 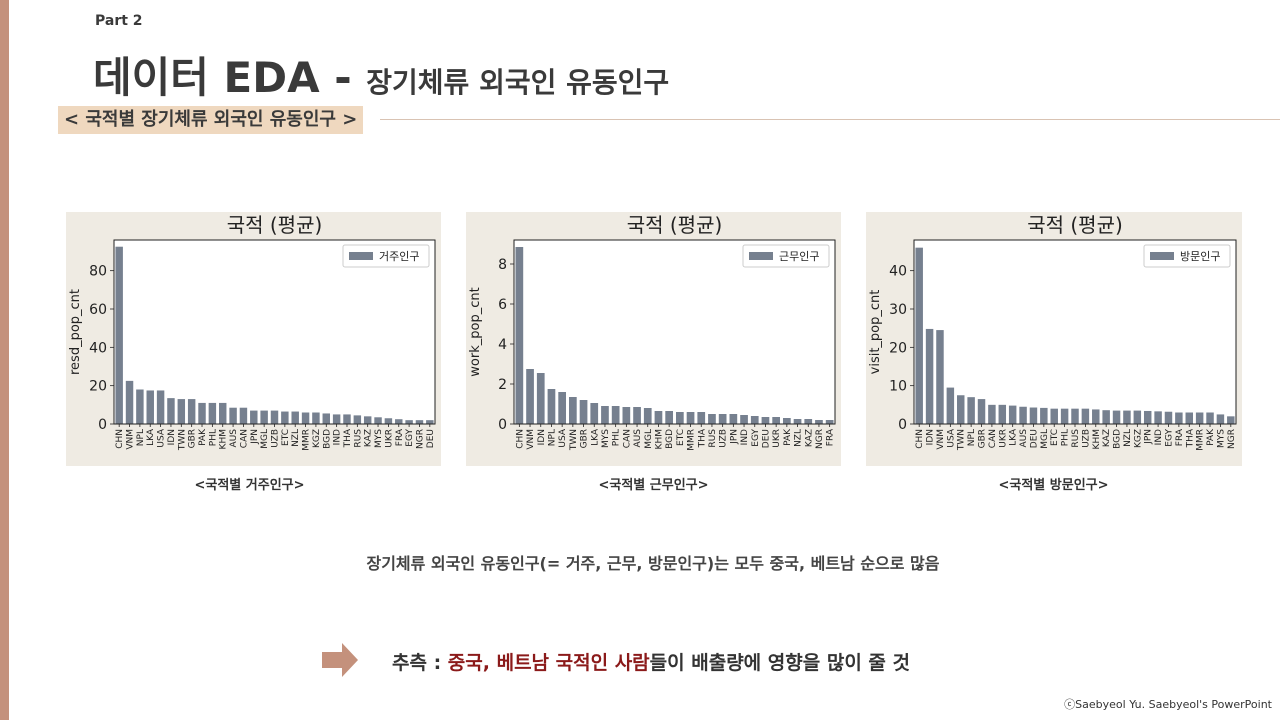 I want to click on x-tick-label: AUS, so click(x=234, y=438).